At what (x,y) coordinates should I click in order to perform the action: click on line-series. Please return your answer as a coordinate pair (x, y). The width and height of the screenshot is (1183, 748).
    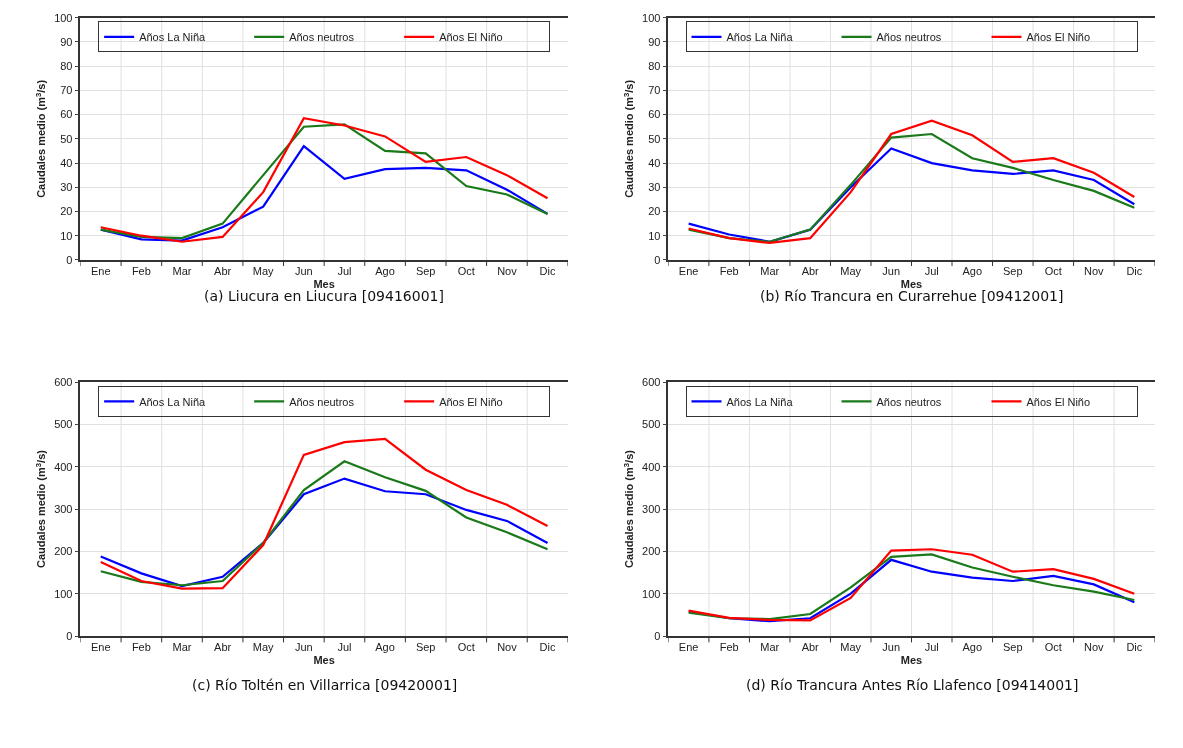
    Looking at the image, I should click on (324, 513).